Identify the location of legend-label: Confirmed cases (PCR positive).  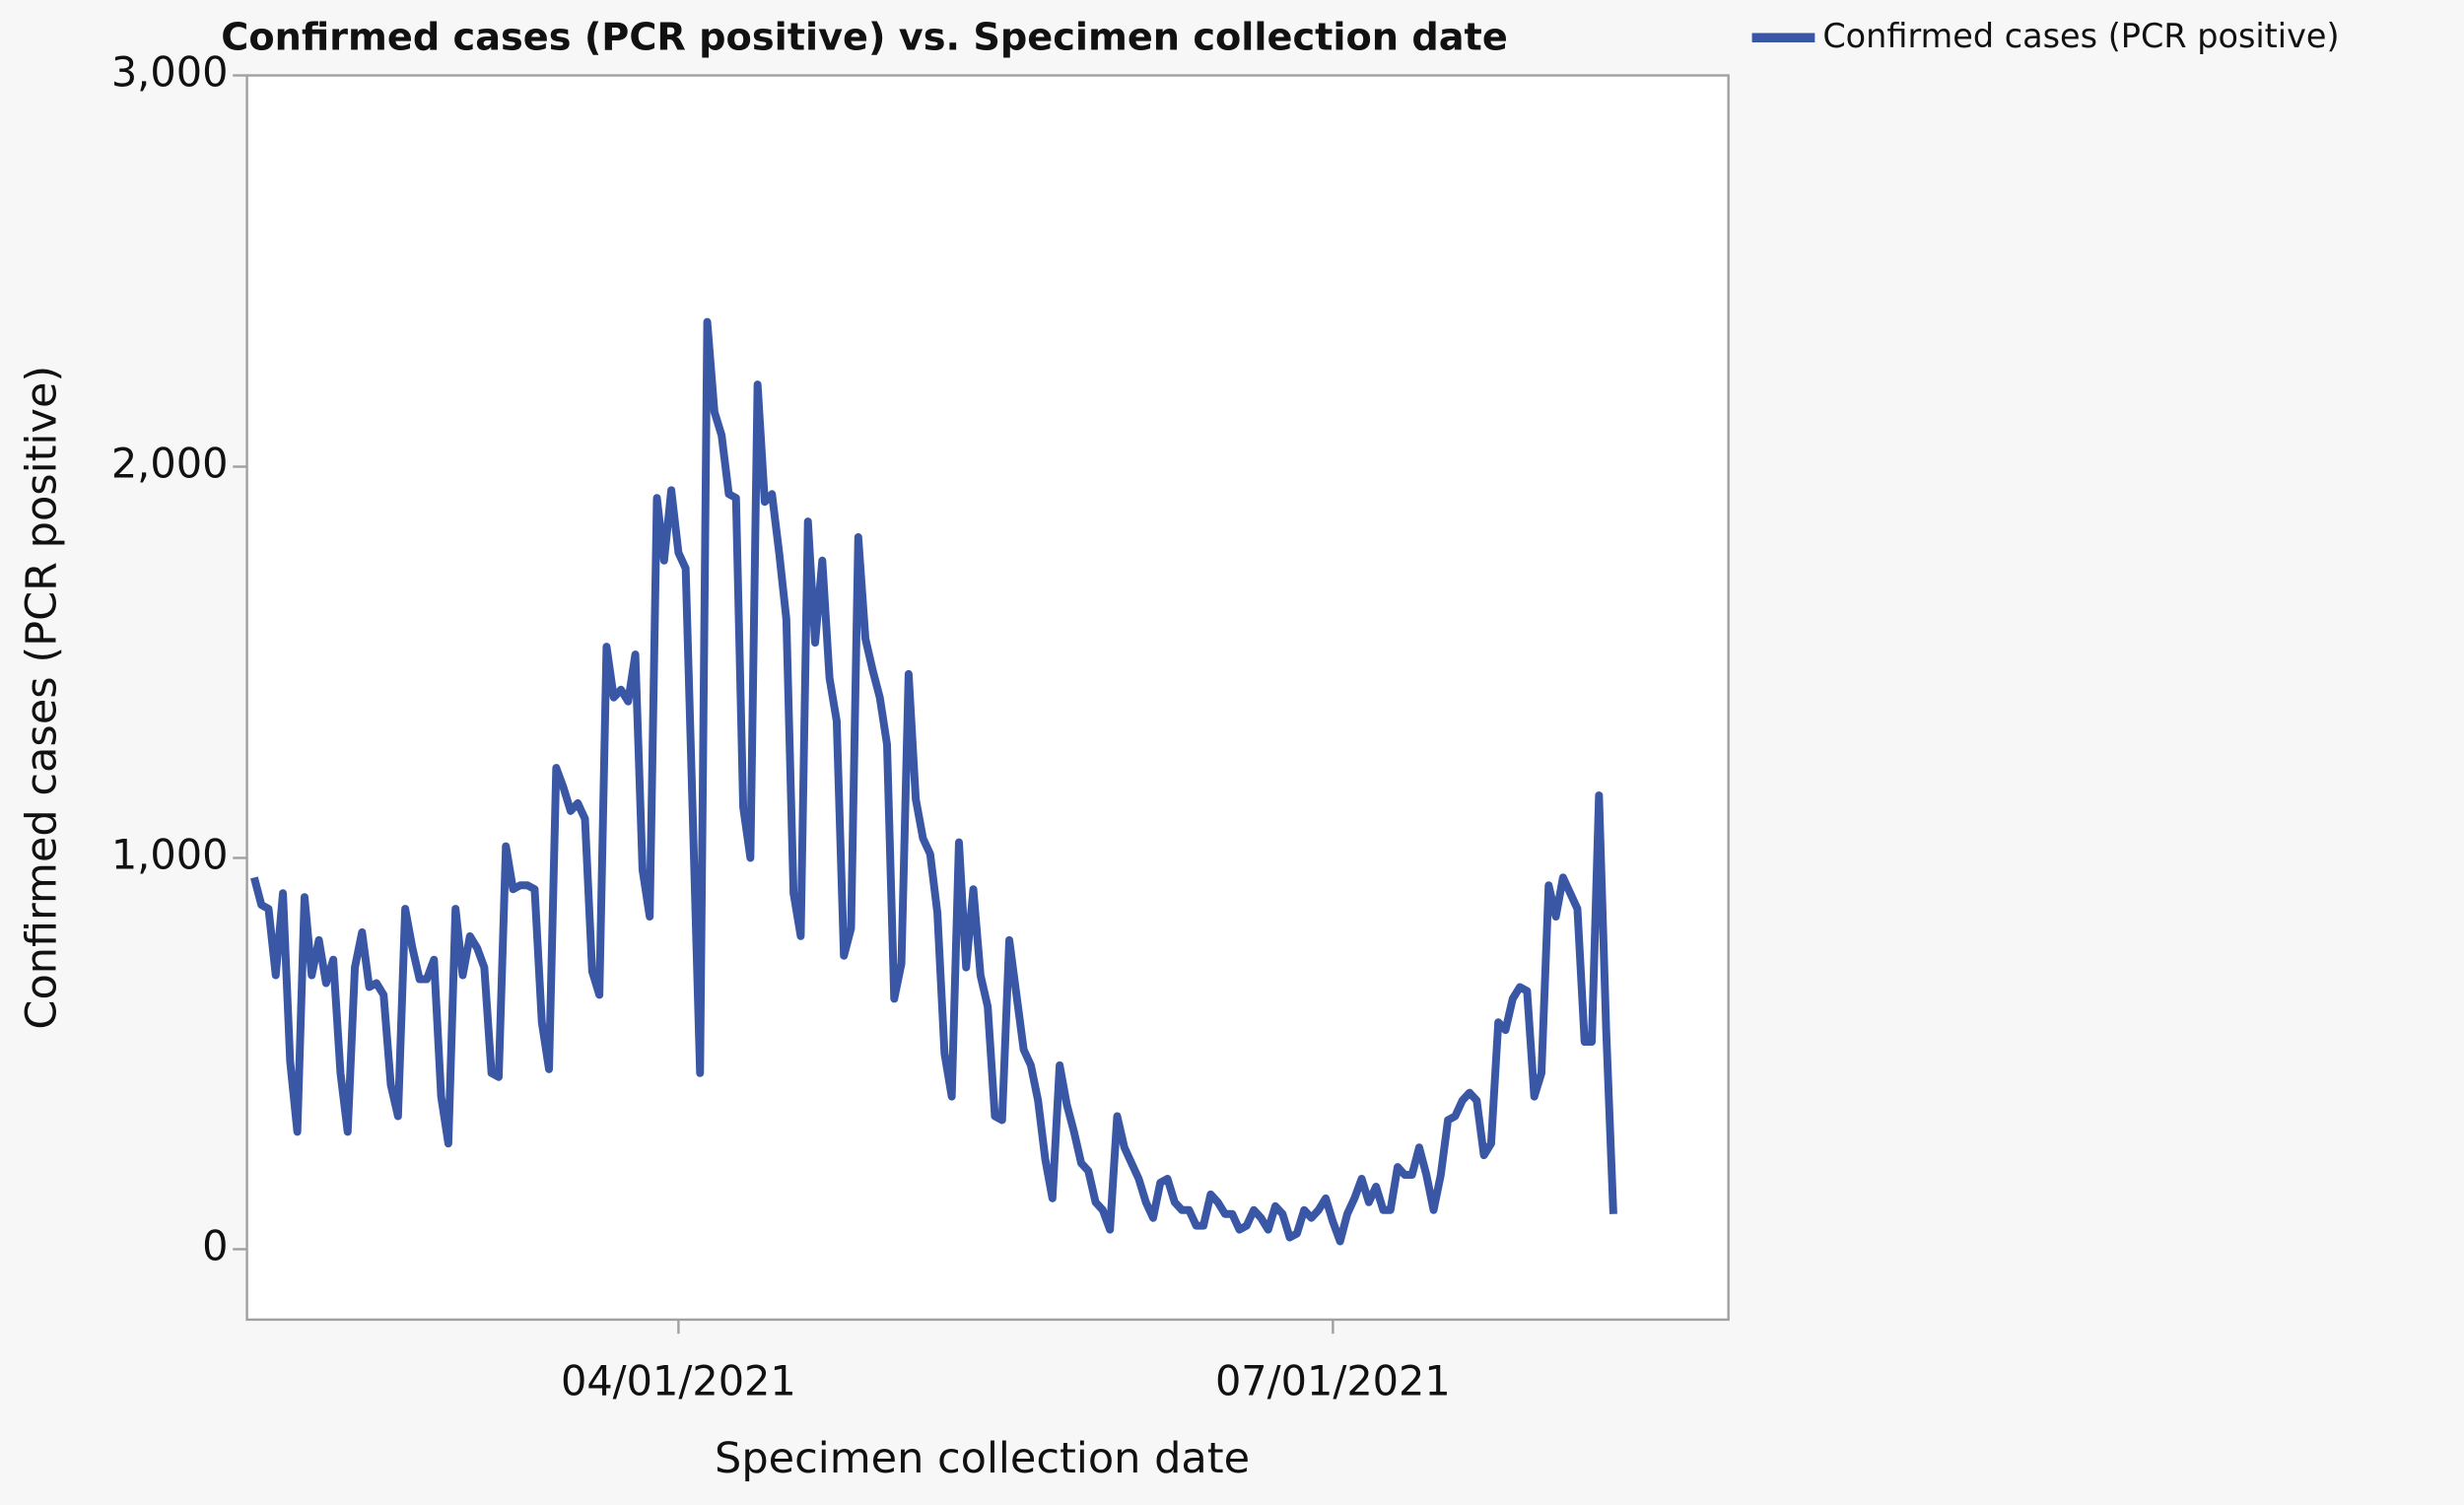
(2080, 36).